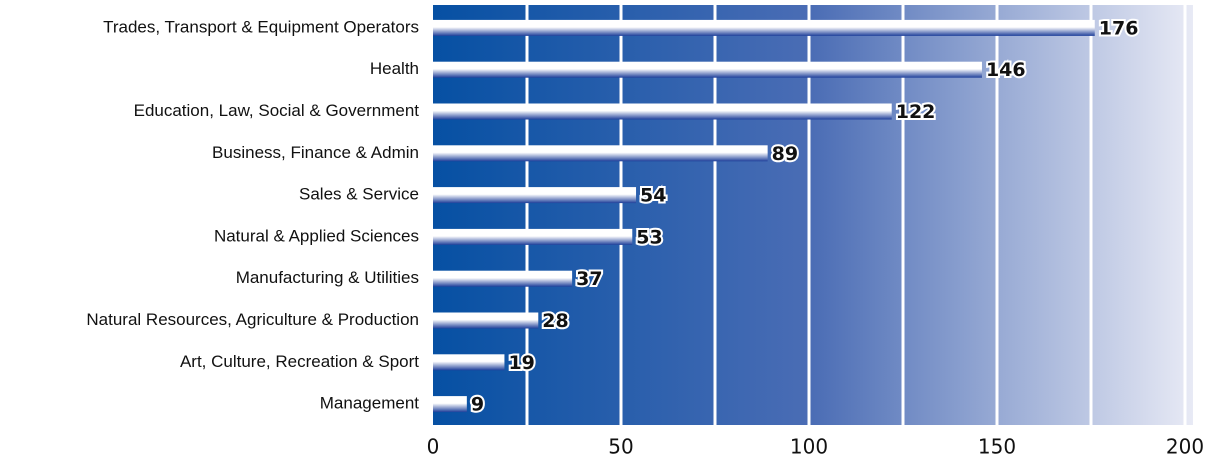 The image size is (1219, 460). I want to click on value-label: 9, so click(477, 405).